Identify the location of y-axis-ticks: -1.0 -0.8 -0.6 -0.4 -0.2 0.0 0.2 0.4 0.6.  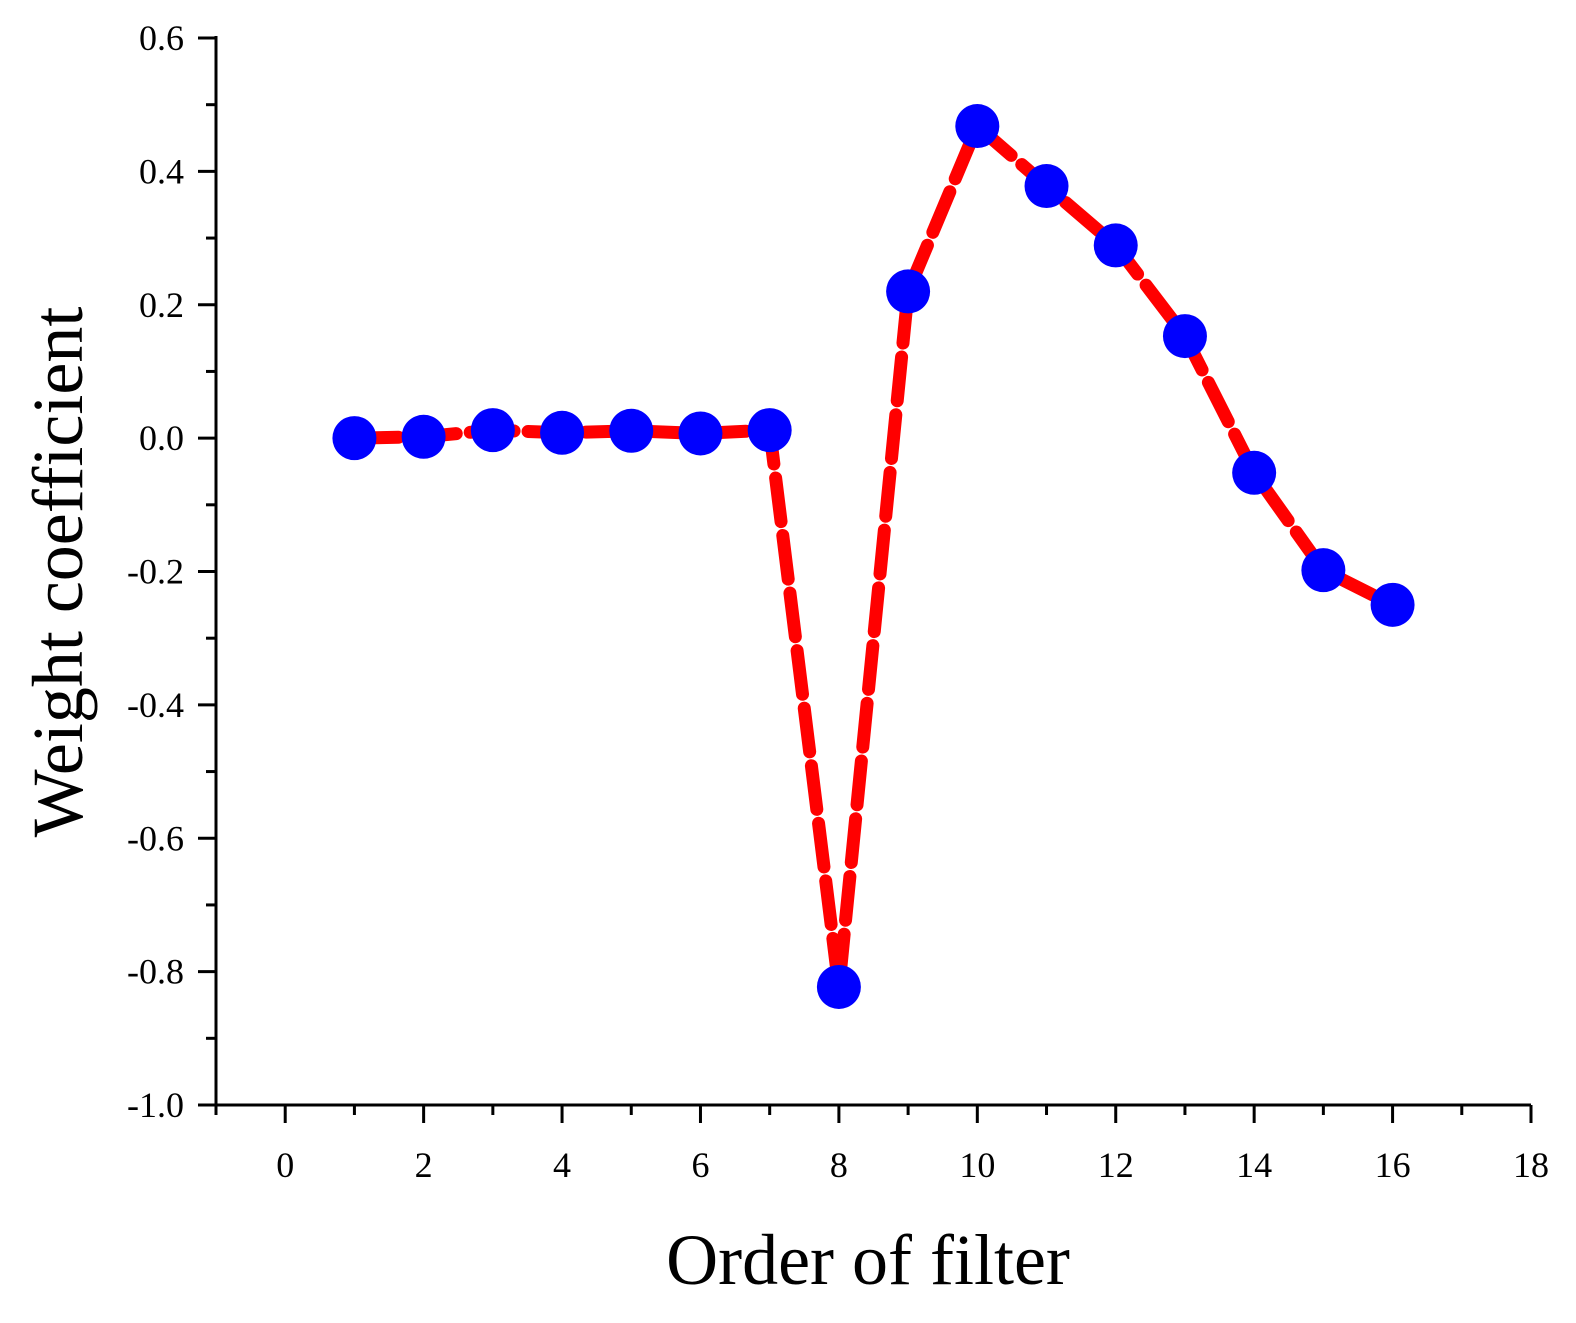
(171, 571).